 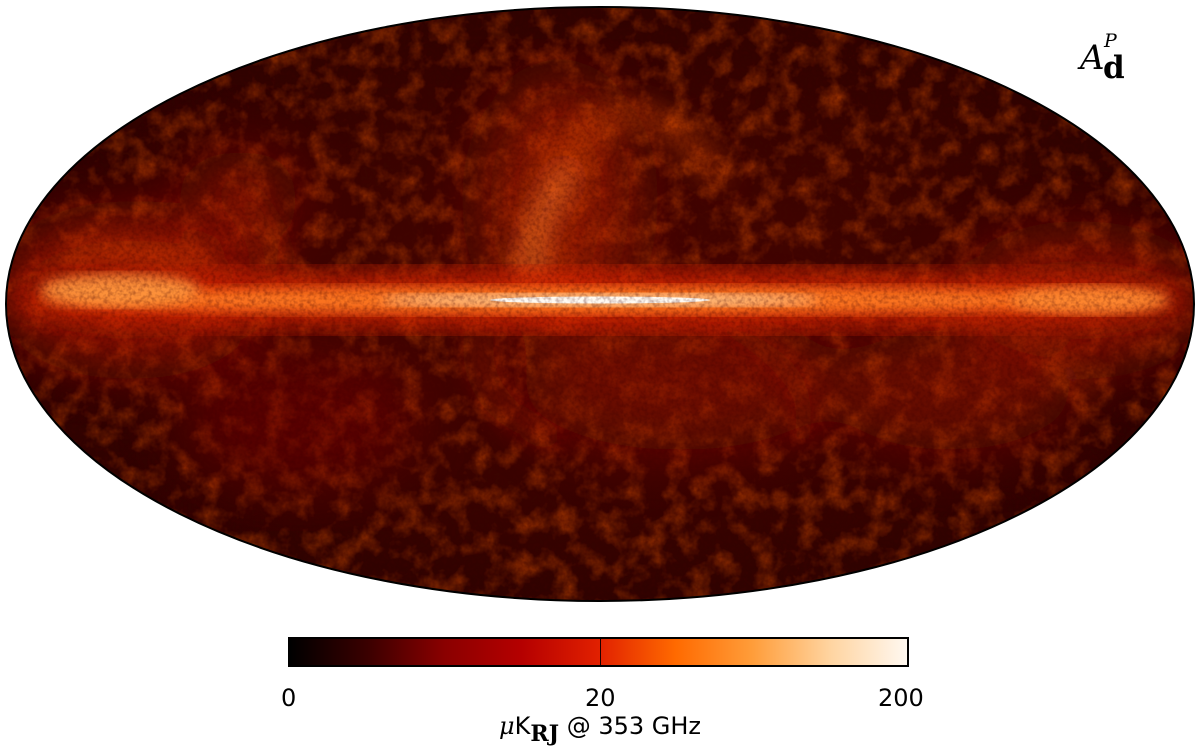 What do you see at coordinates (1092, 58) in the screenshot?
I see `title-symbol: A` at bounding box center [1092, 58].